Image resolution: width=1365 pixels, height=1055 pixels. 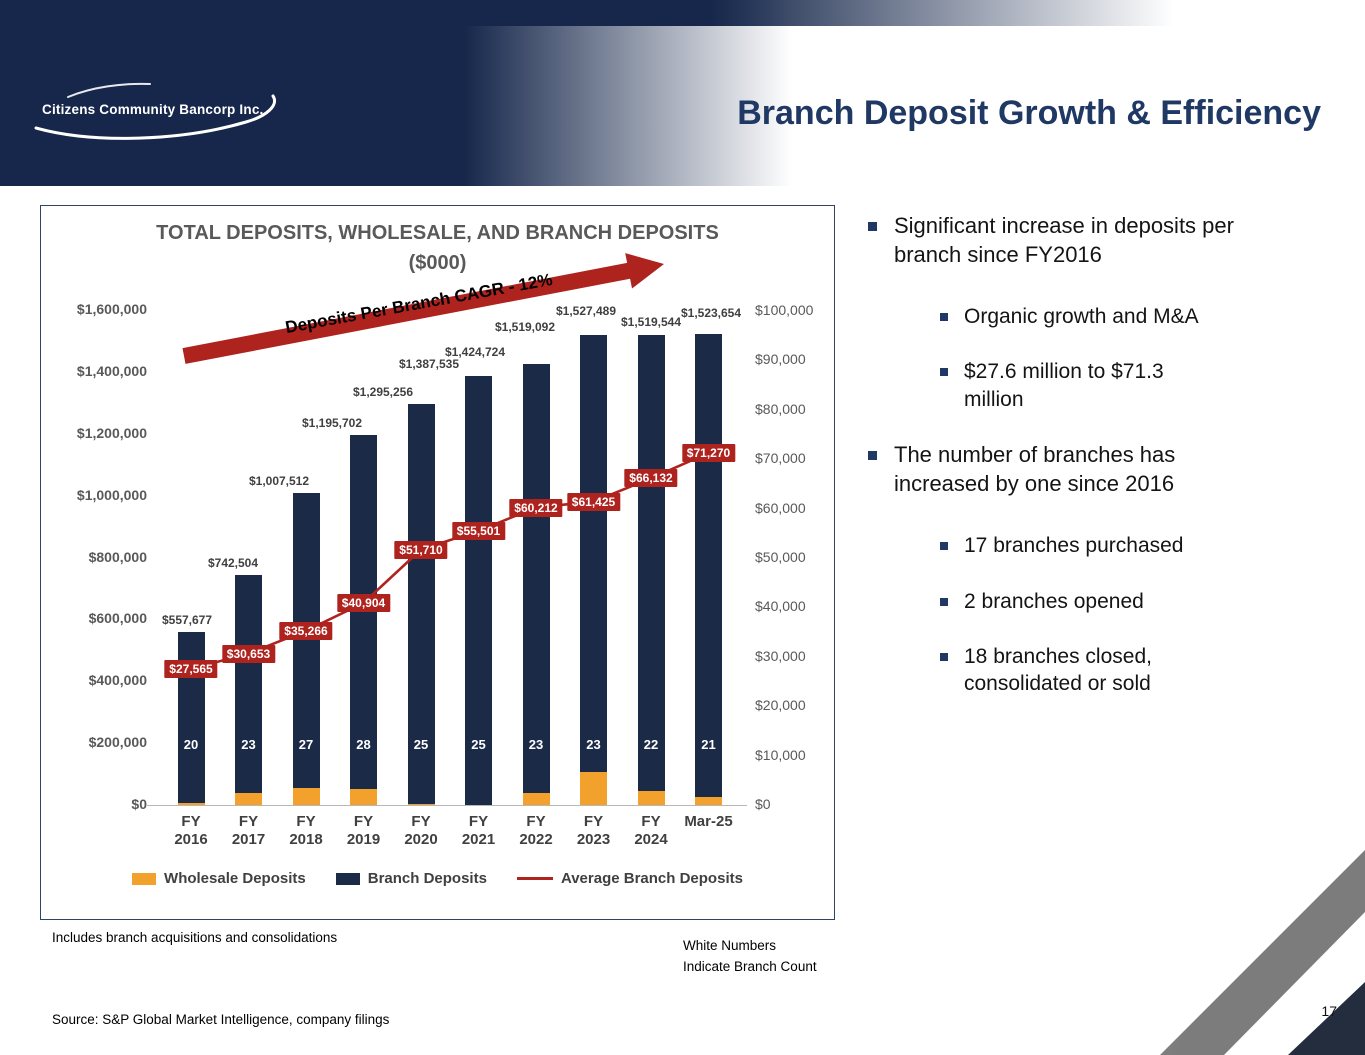 What do you see at coordinates (651, 830) in the screenshot?
I see `x-axis-category-label: FY 2024` at bounding box center [651, 830].